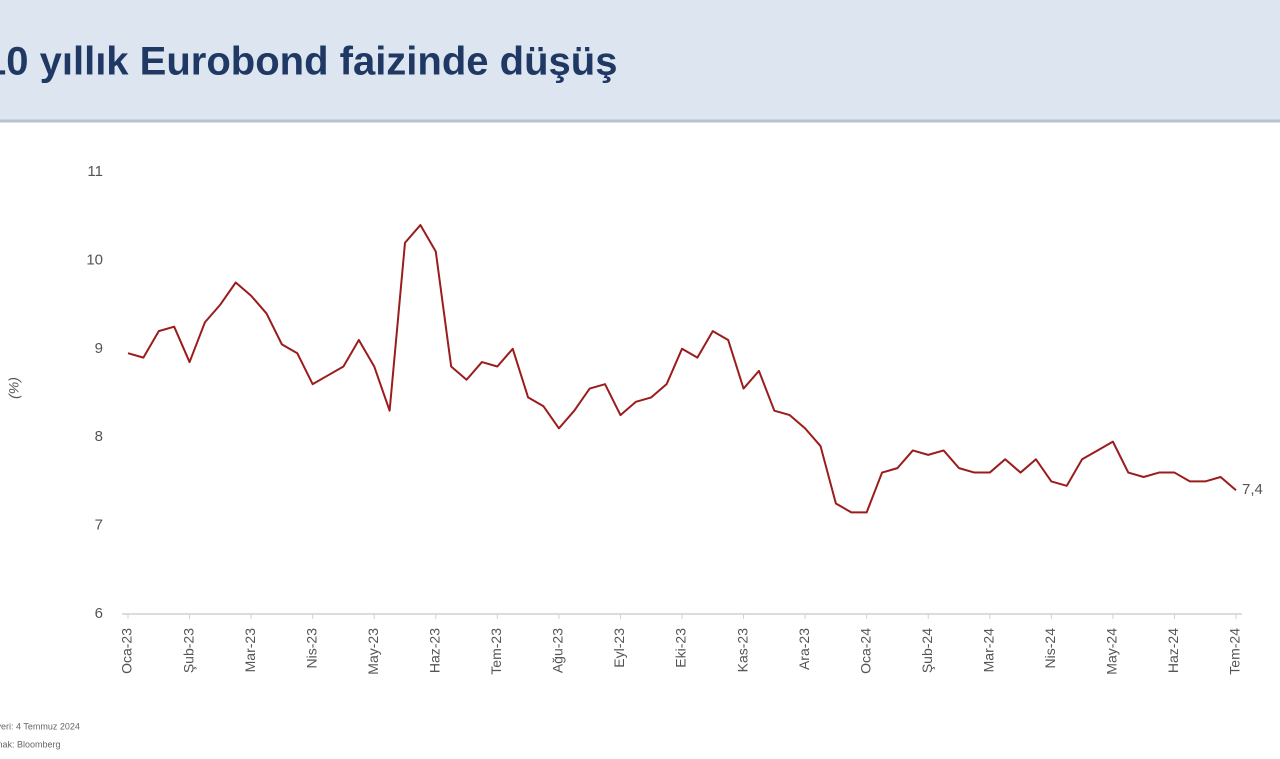 This screenshot has width=1280, height=759. Describe the element at coordinates (681, 648) in the screenshot. I see `x-tick-label: Eki-23` at that location.